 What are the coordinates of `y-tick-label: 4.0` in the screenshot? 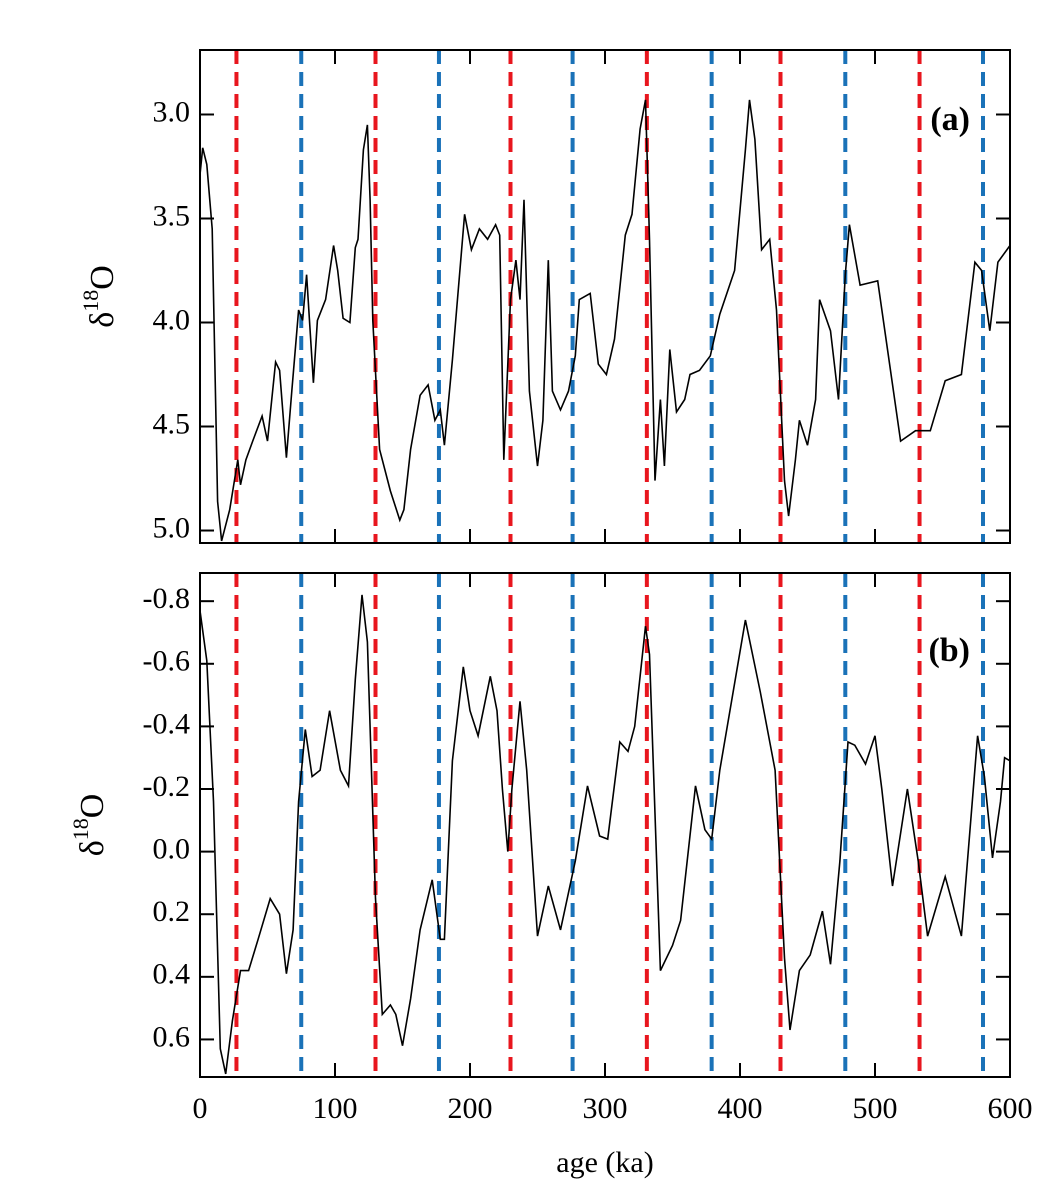 It's located at (172, 319).